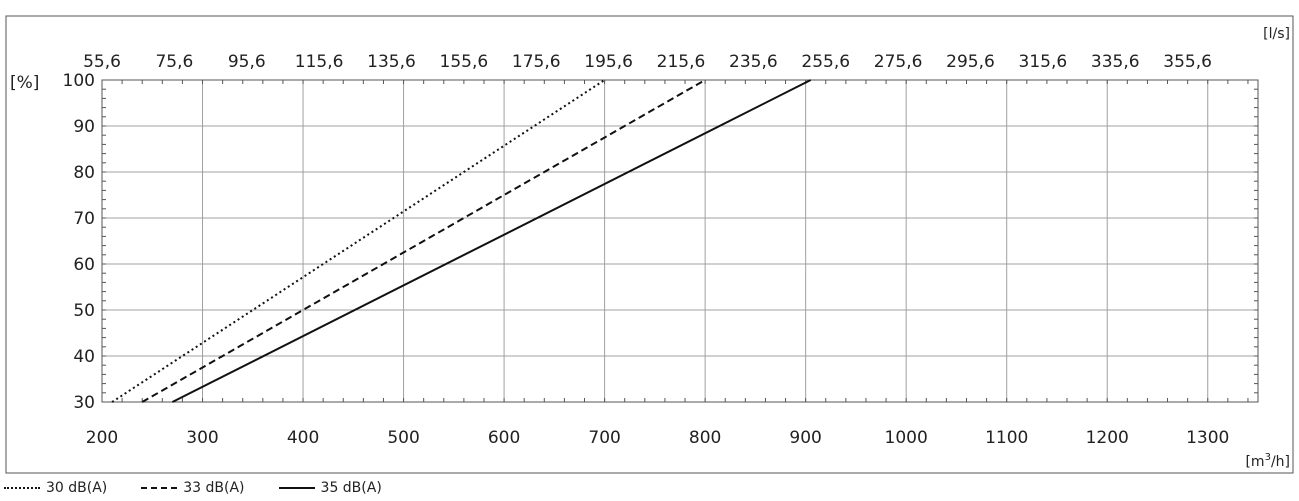 The width and height of the screenshot is (1299, 501). Describe the element at coordinates (391, 62) in the screenshot. I see `x2-tick-label: 135,6` at that location.